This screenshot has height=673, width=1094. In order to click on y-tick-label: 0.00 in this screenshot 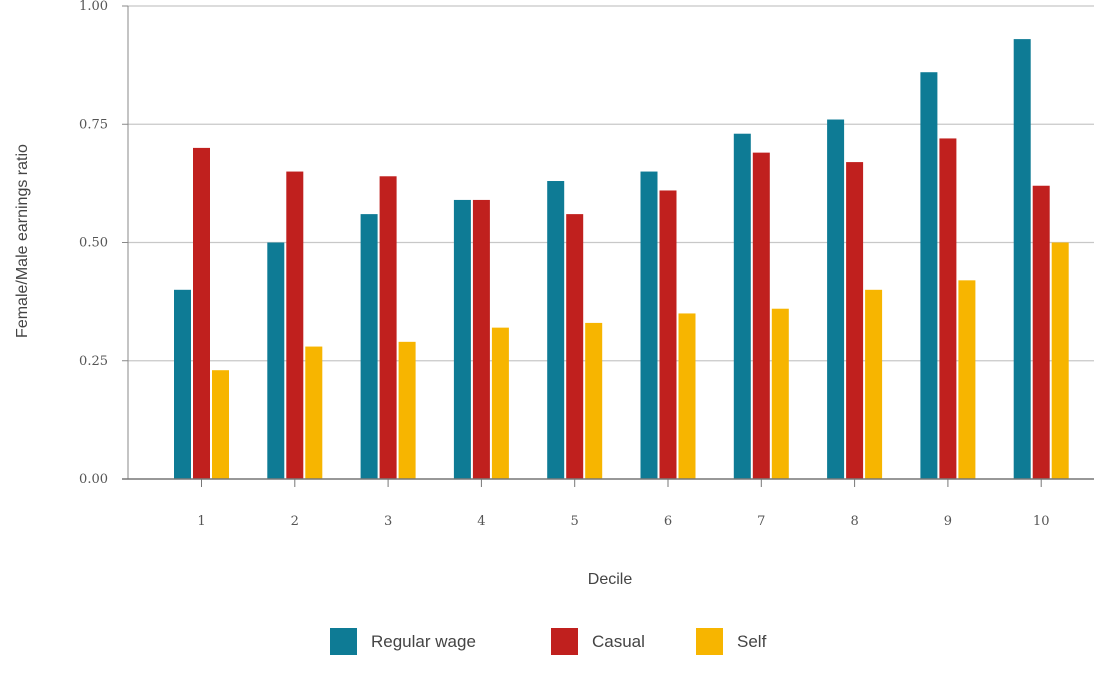, I will do `click(93, 479)`.